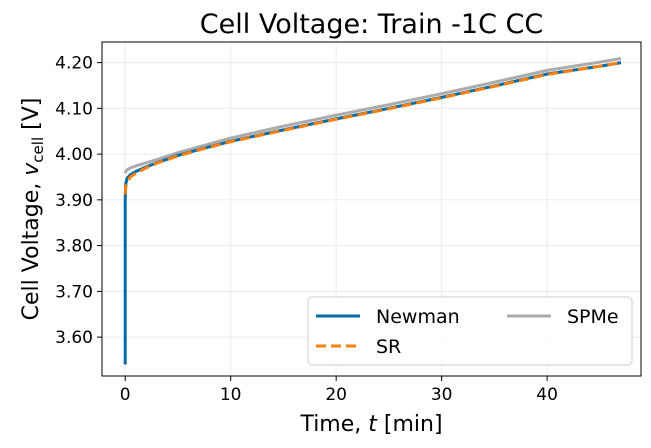 The width and height of the screenshot is (651, 448). What do you see at coordinates (388, 347) in the screenshot?
I see `legend-label-sr: SR` at bounding box center [388, 347].